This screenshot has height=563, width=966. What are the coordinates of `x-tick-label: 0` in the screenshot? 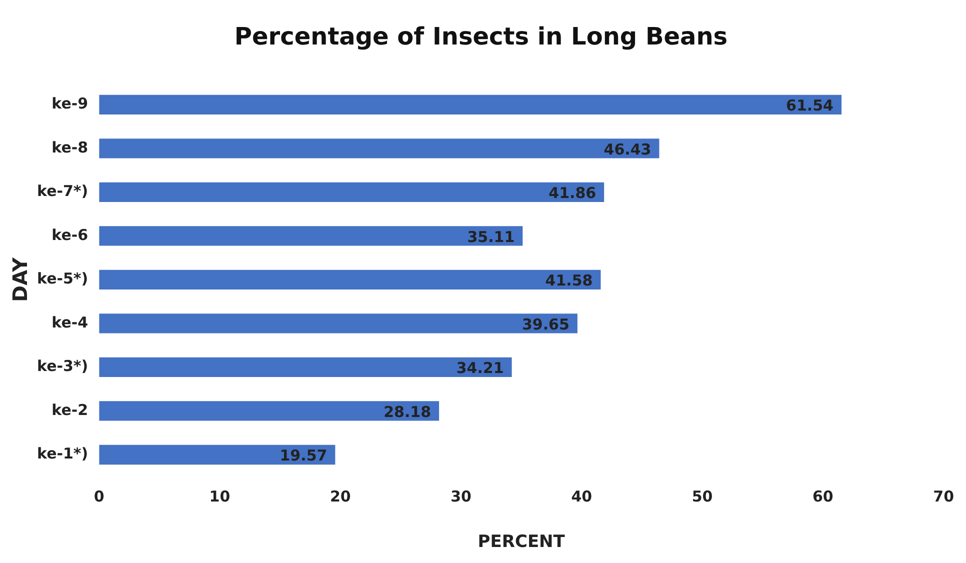 It's located at (99, 496).